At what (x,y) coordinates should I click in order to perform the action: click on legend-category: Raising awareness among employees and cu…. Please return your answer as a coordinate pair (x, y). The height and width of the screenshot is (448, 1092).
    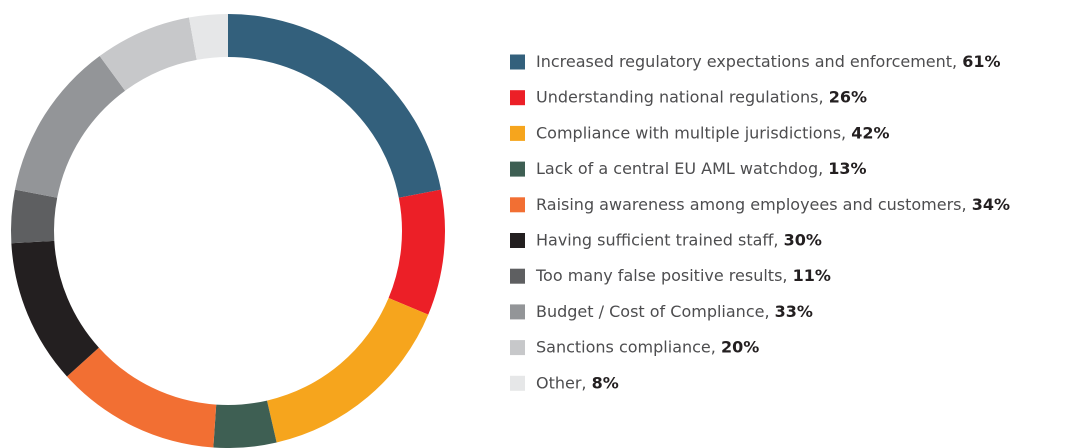
    Looking at the image, I should click on (751, 203).